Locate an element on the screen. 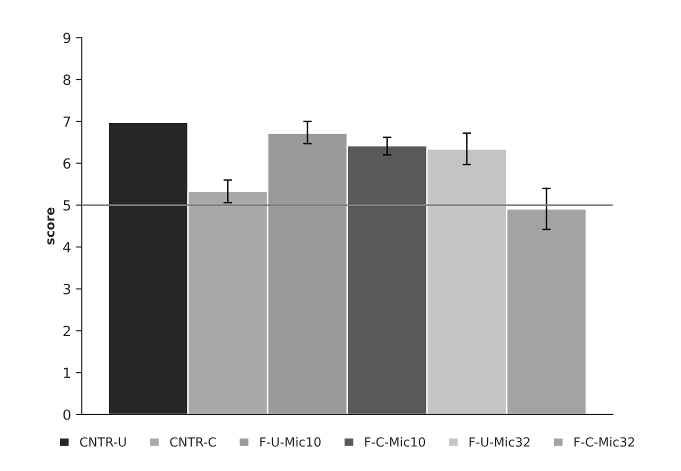 The height and width of the screenshot is (471, 681). y-tick-label: 5 is located at coordinates (67, 205).